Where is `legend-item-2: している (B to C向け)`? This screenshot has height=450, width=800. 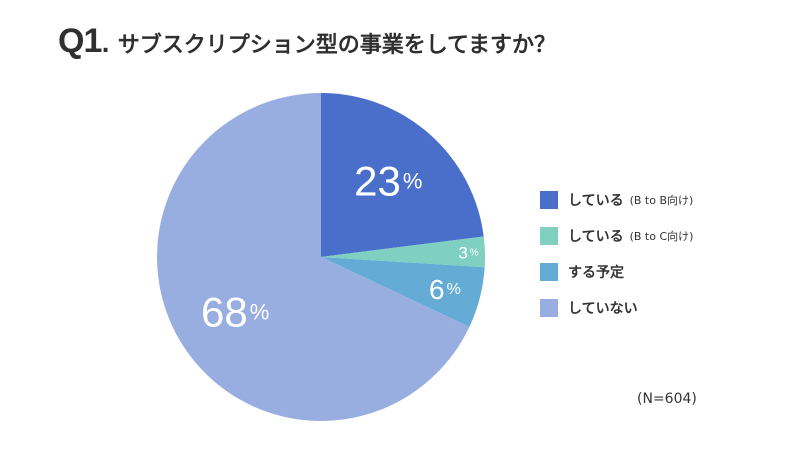 legend-item-2: している (B to C向け) is located at coordinates (616, 236).